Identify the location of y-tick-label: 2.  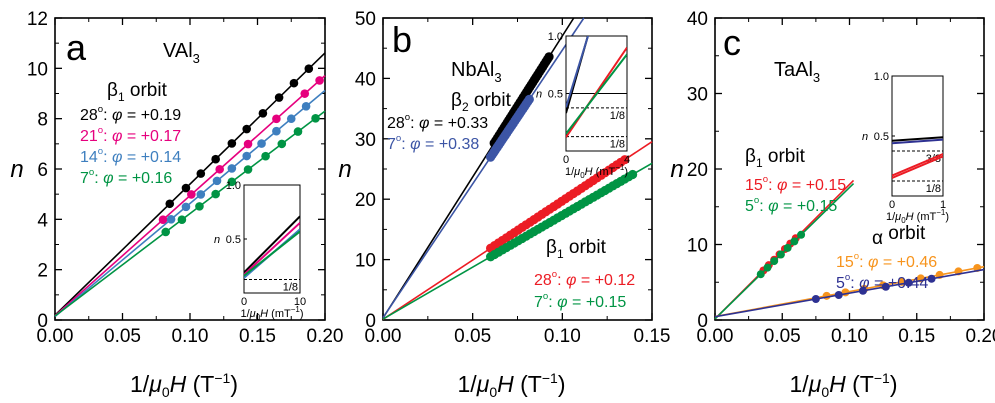
(42, 271).